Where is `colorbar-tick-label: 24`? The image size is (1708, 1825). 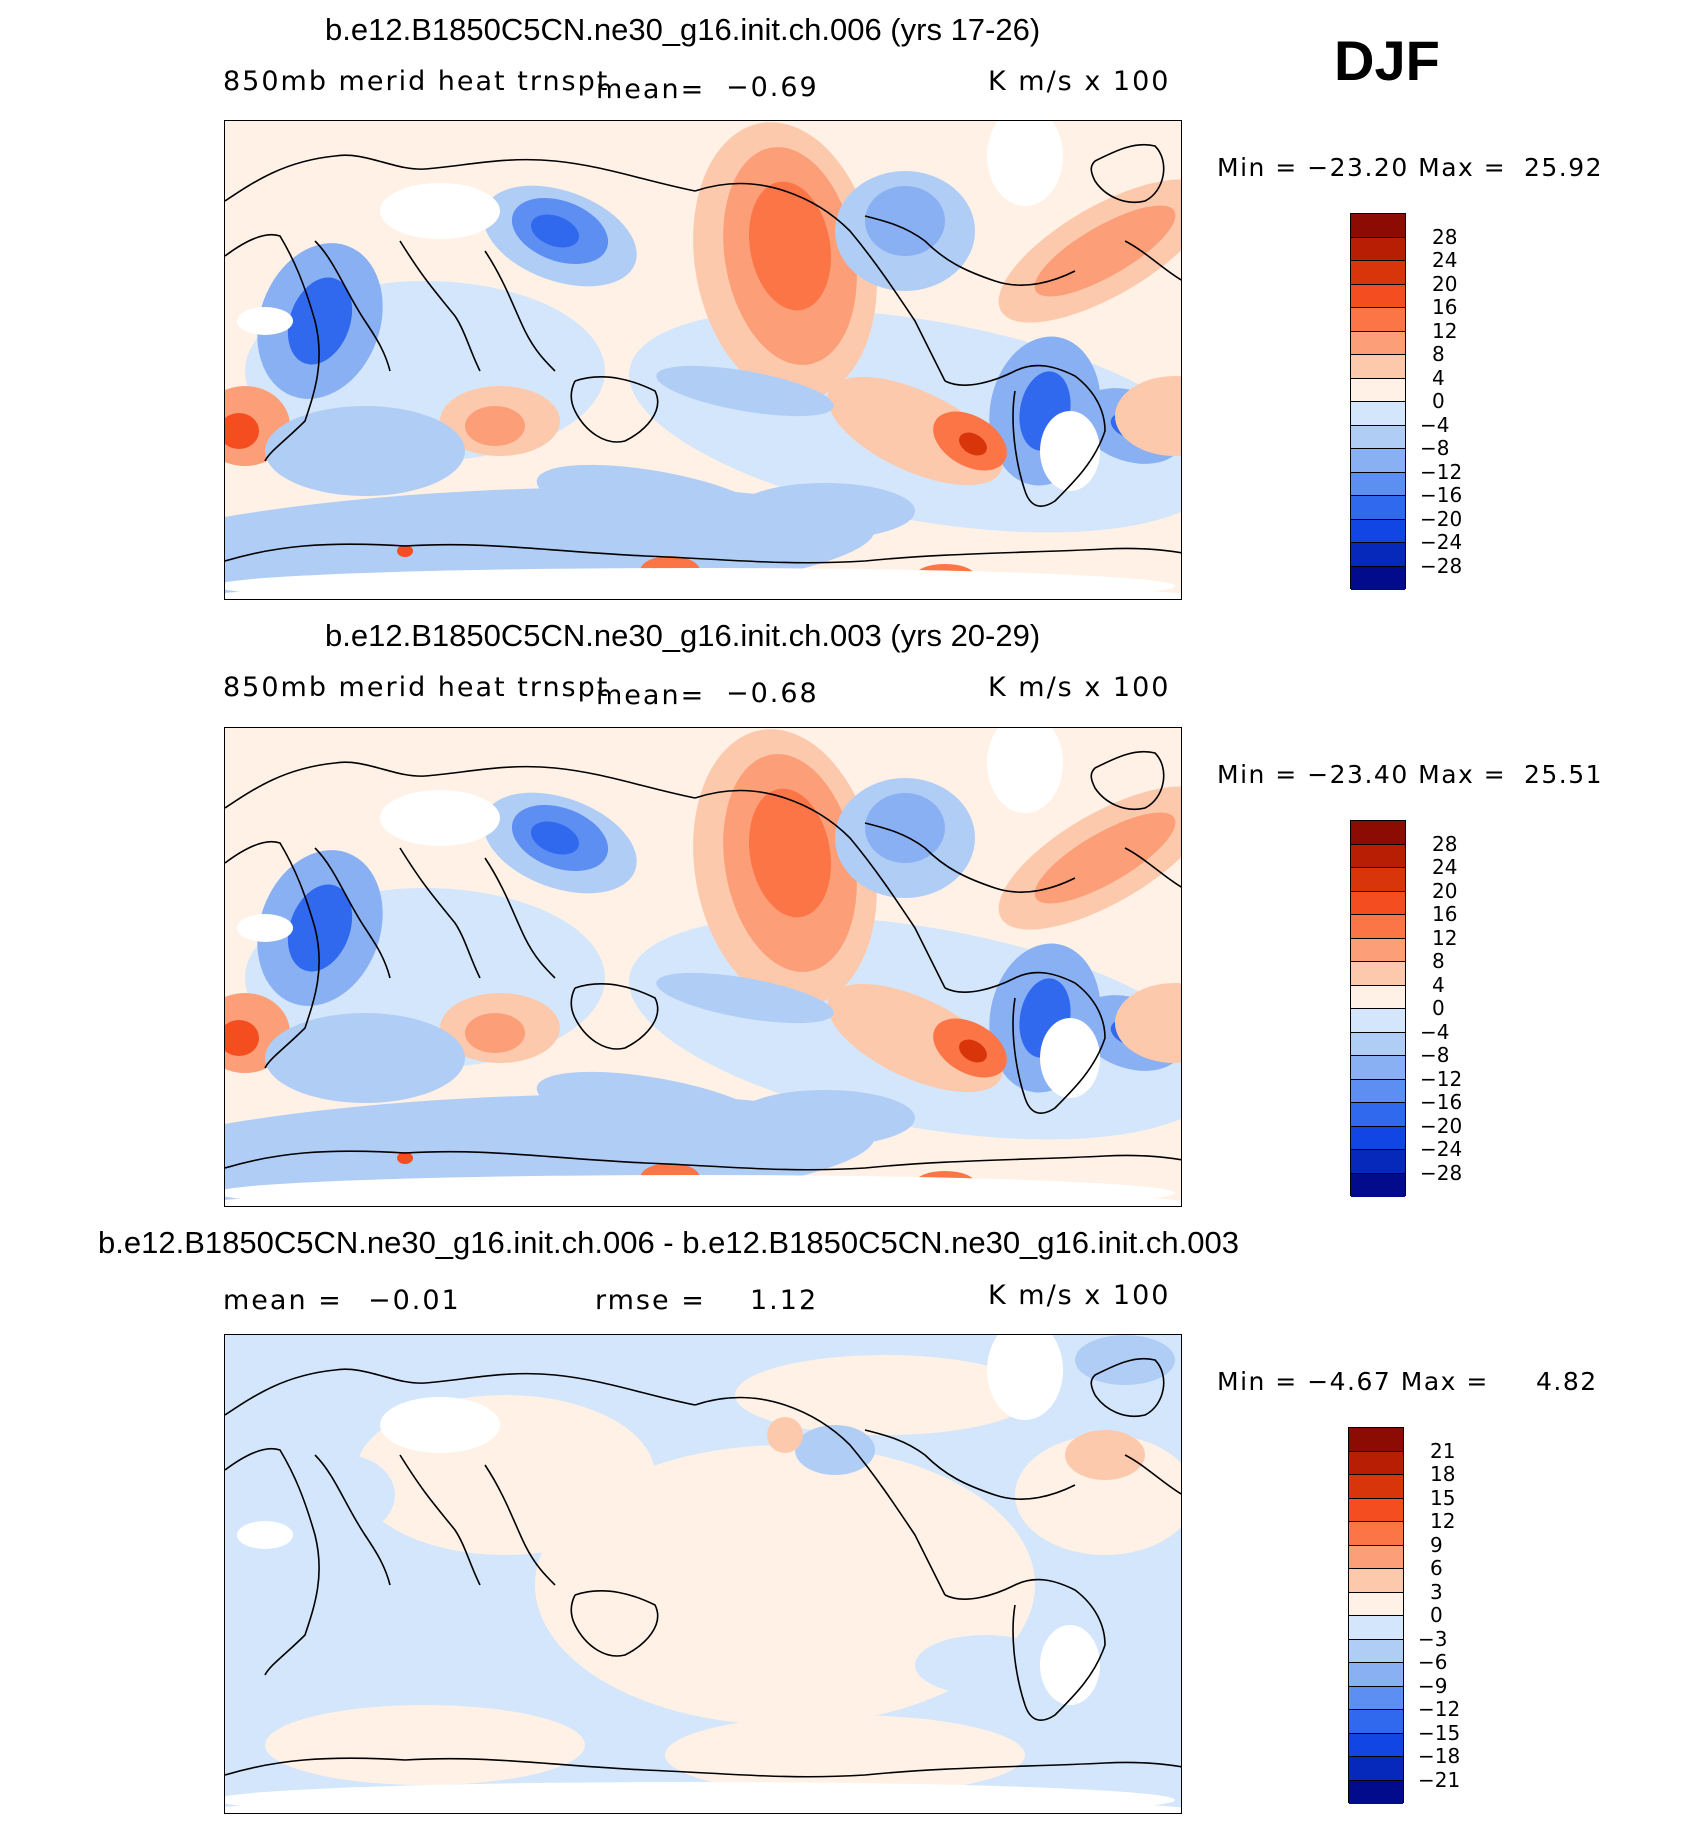
colorbar-tick-label: 24 is located at coordinates (1445, 867).